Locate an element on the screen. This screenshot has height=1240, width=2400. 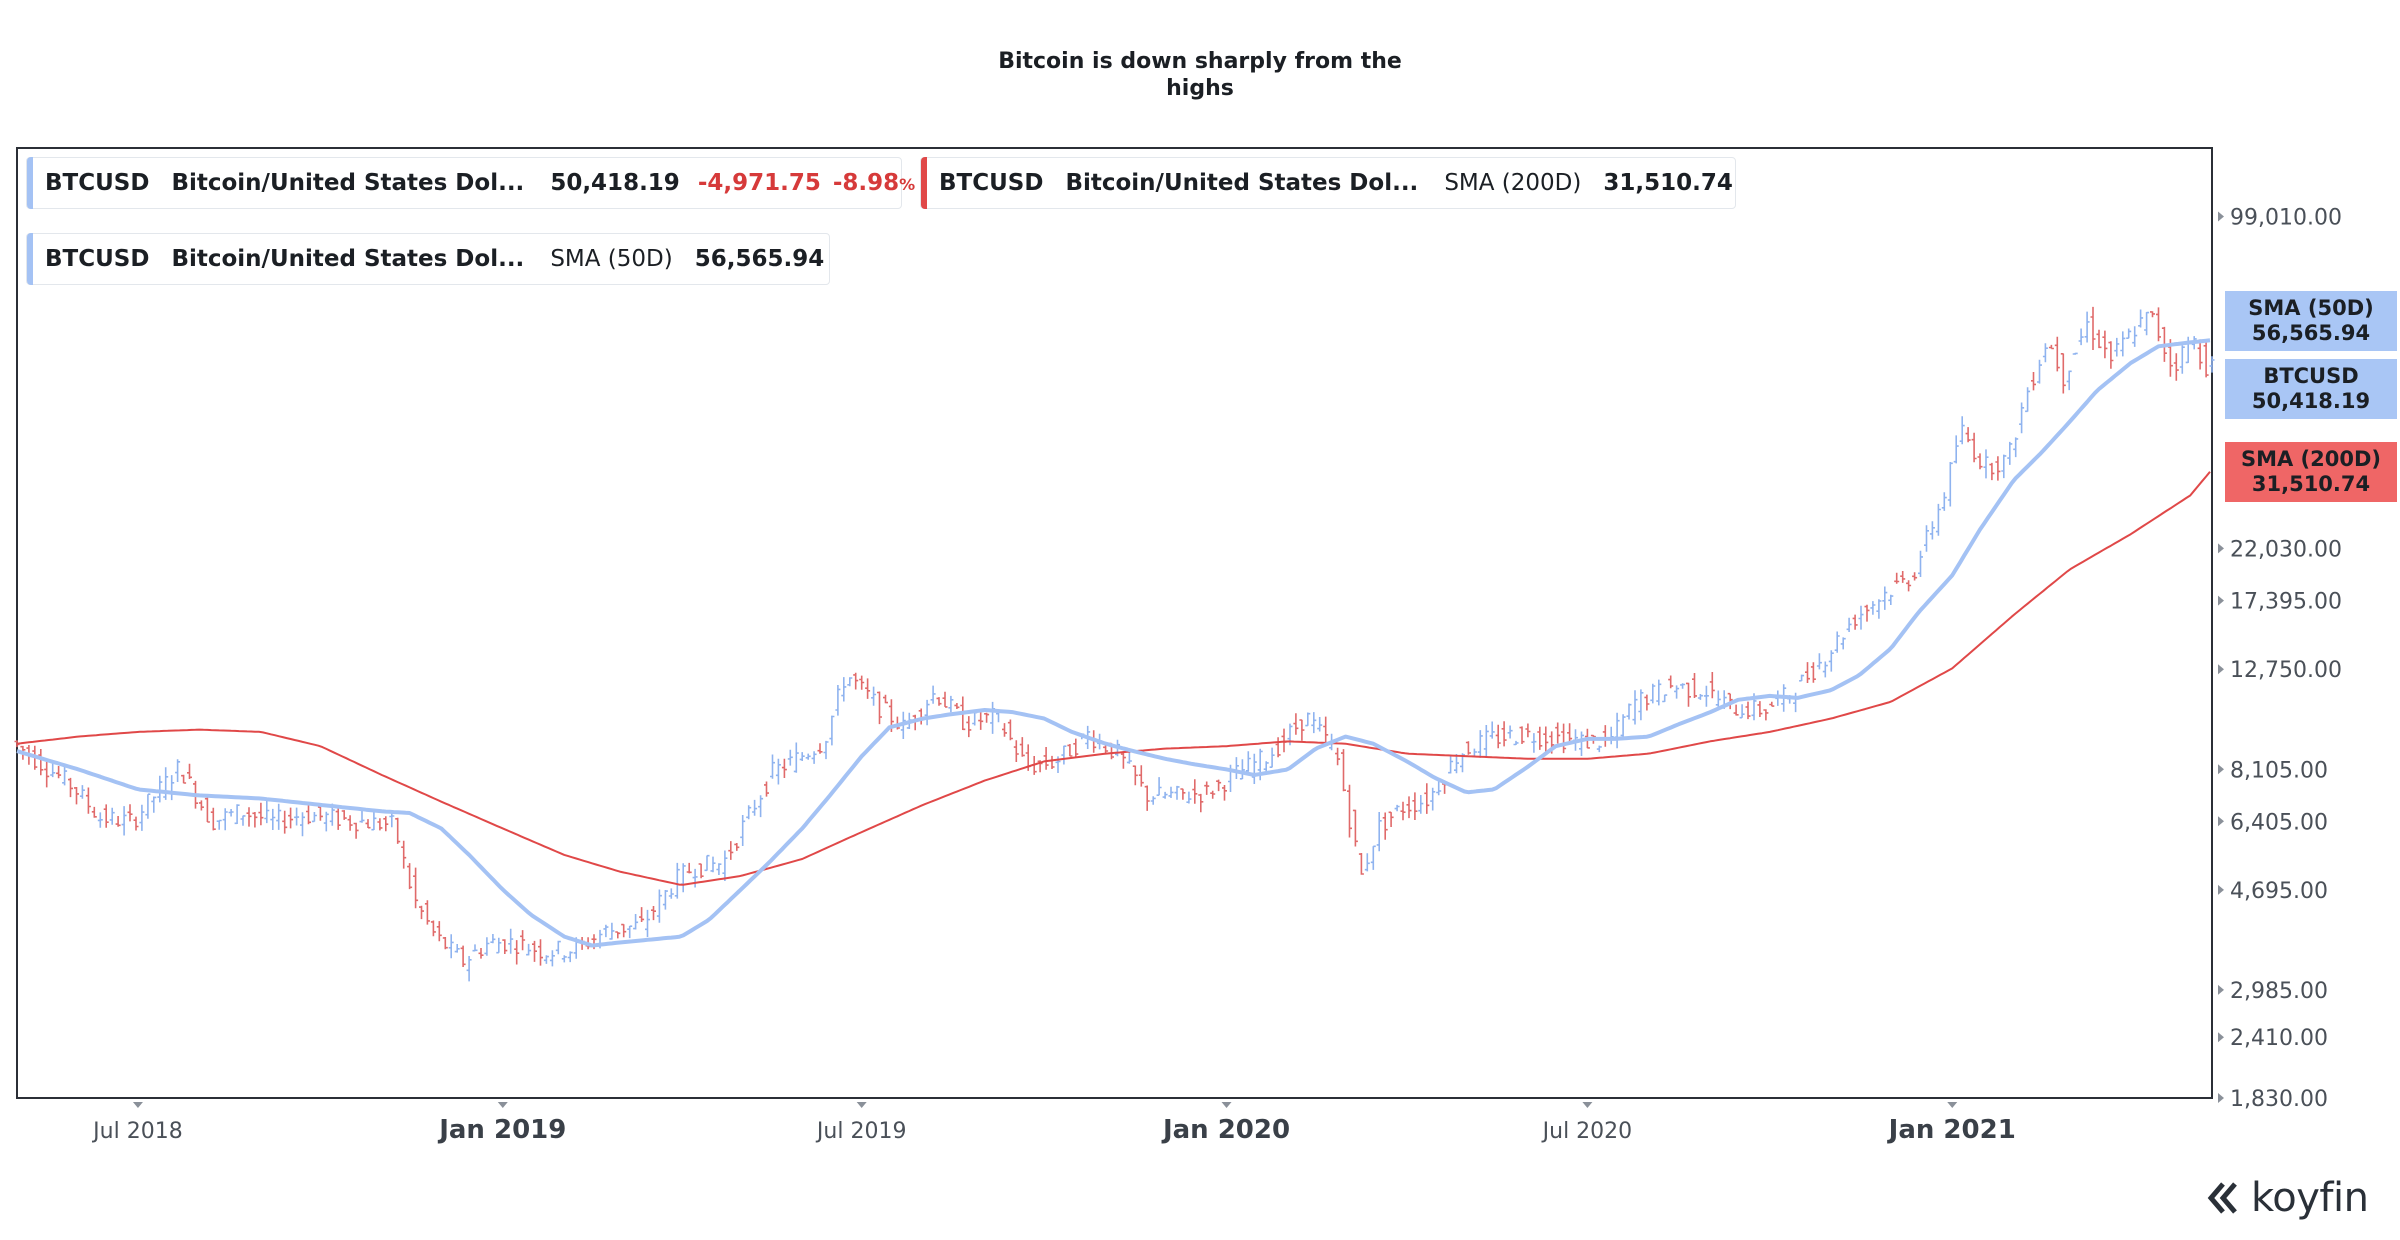
price-tag-label: SMA (200D) is located at coordinates (2311, 459).